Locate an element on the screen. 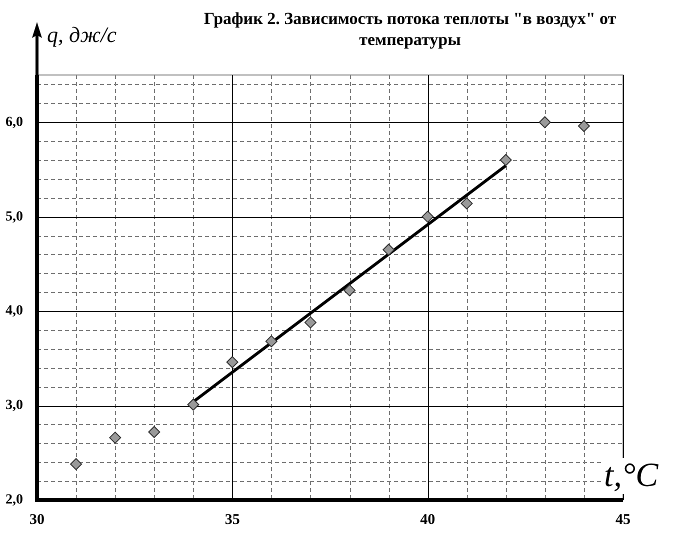 The image size is (681, 542). x-axis-title: t,°C is located at coordinates (631, 475).